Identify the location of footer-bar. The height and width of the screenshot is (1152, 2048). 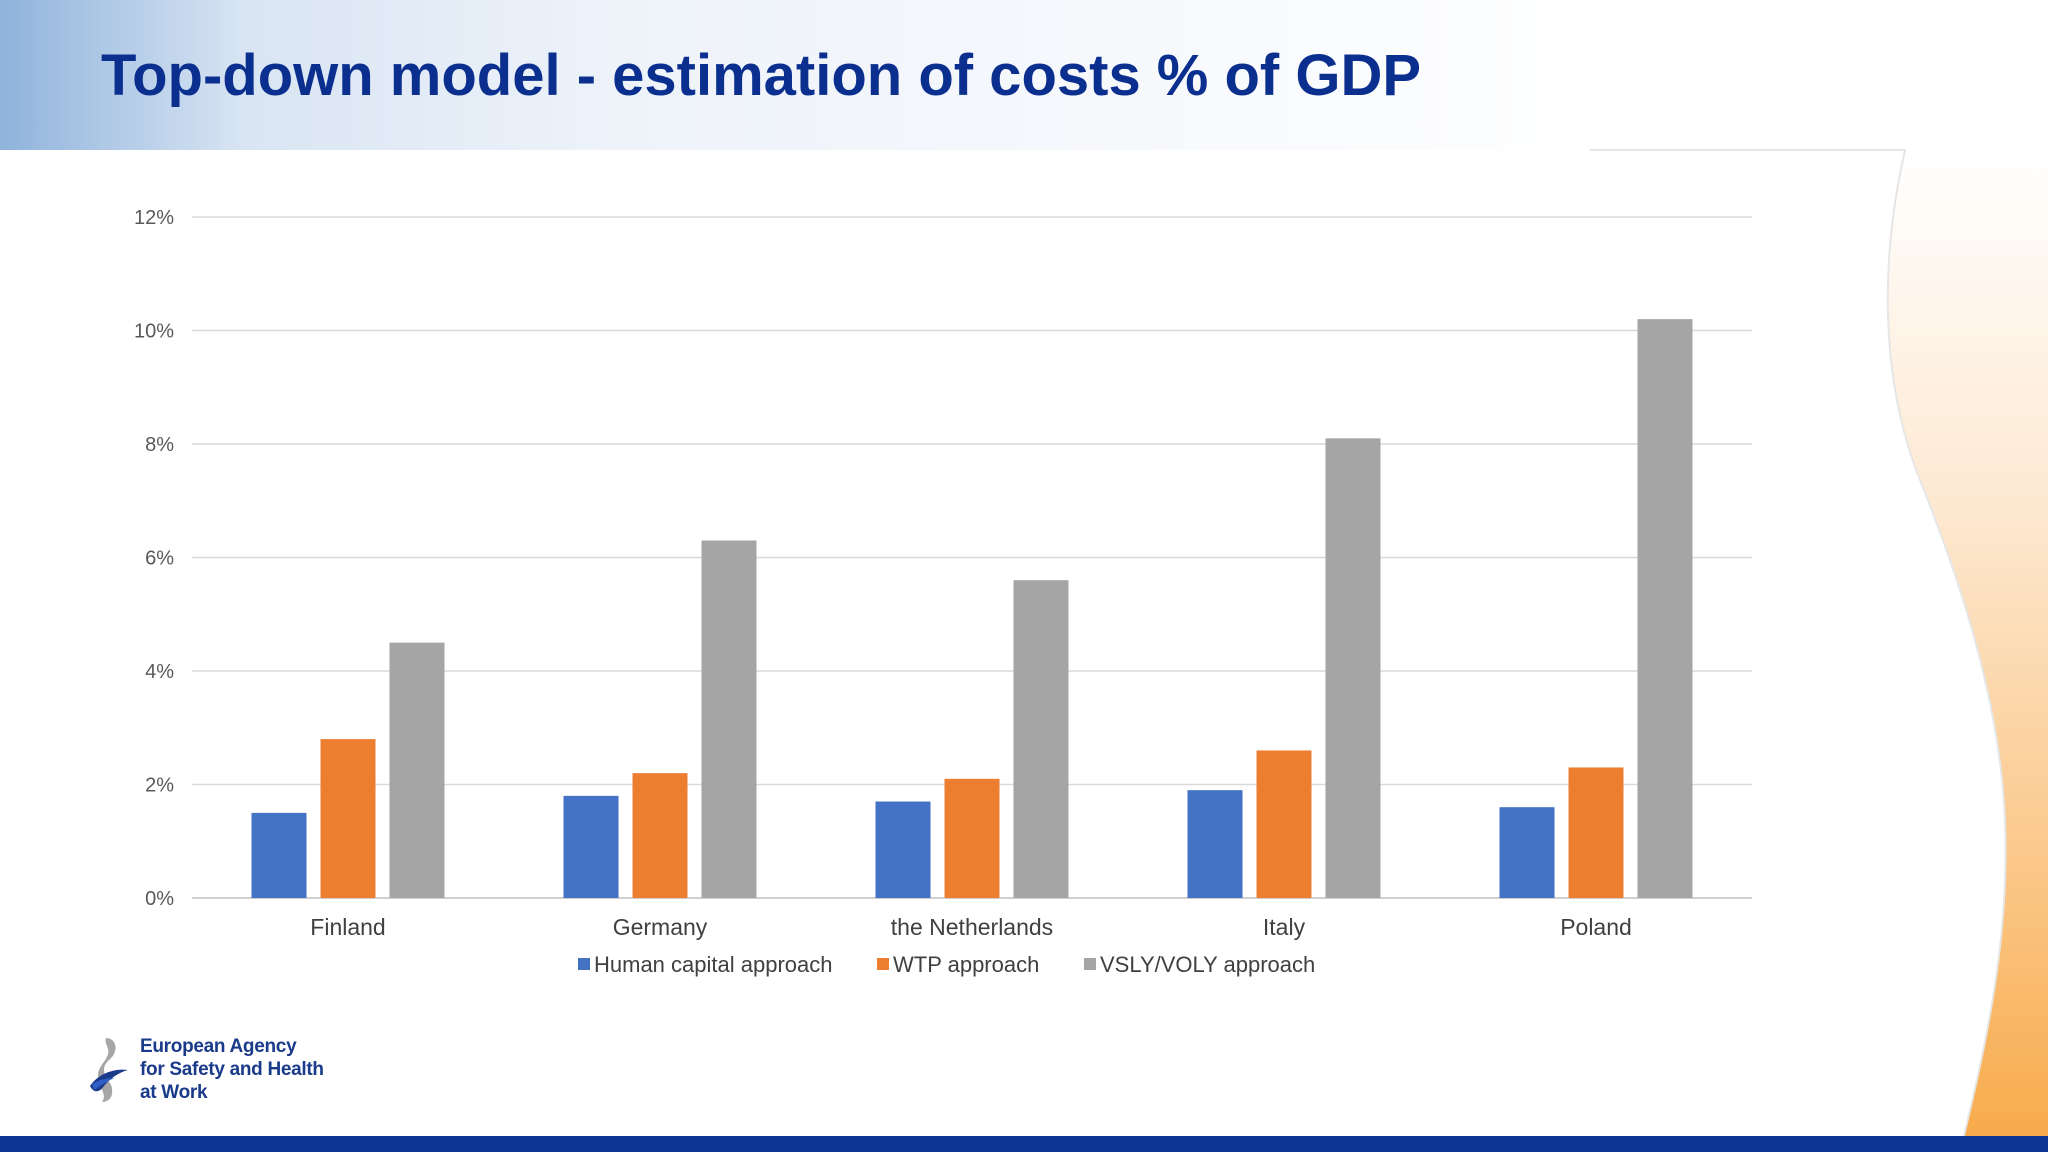
(1024, 1144).